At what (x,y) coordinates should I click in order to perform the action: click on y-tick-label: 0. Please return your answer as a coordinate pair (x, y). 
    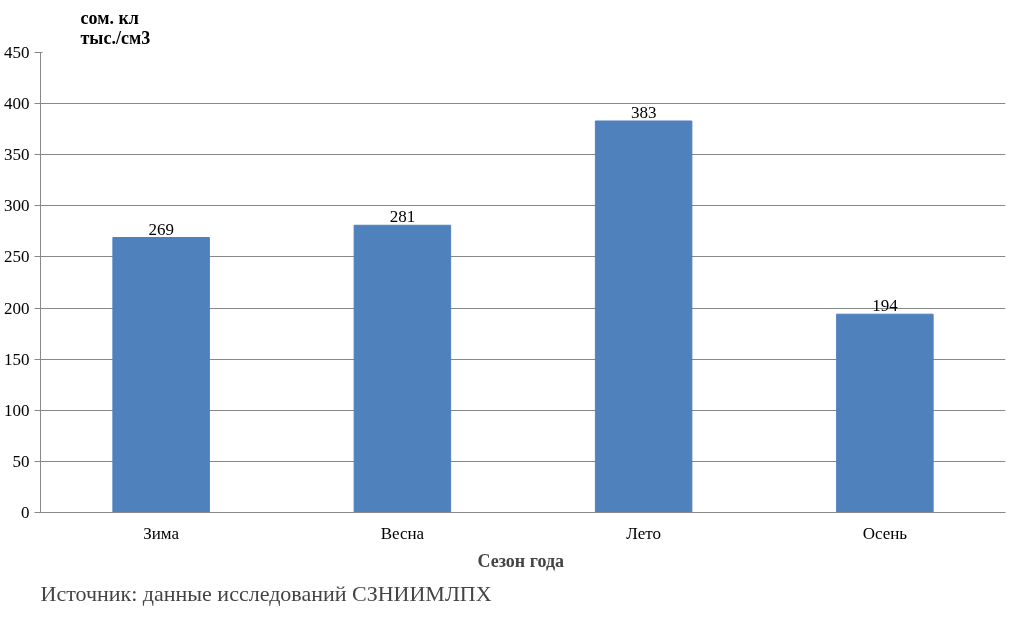
    Looking at the image, I should click on (25, 512).